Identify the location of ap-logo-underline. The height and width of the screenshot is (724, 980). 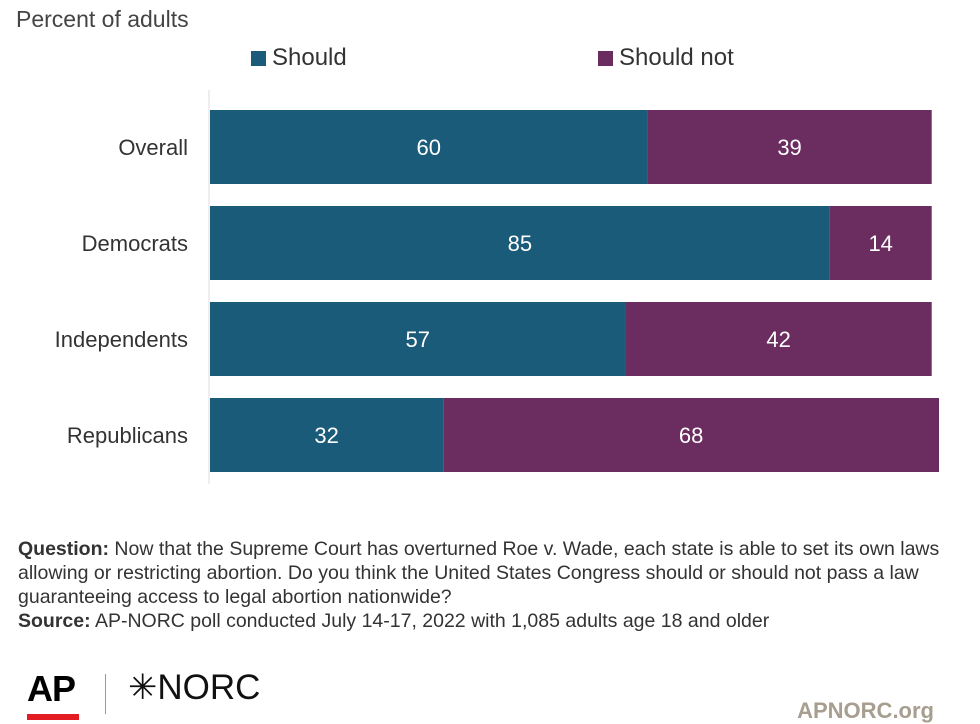
(53, 717).